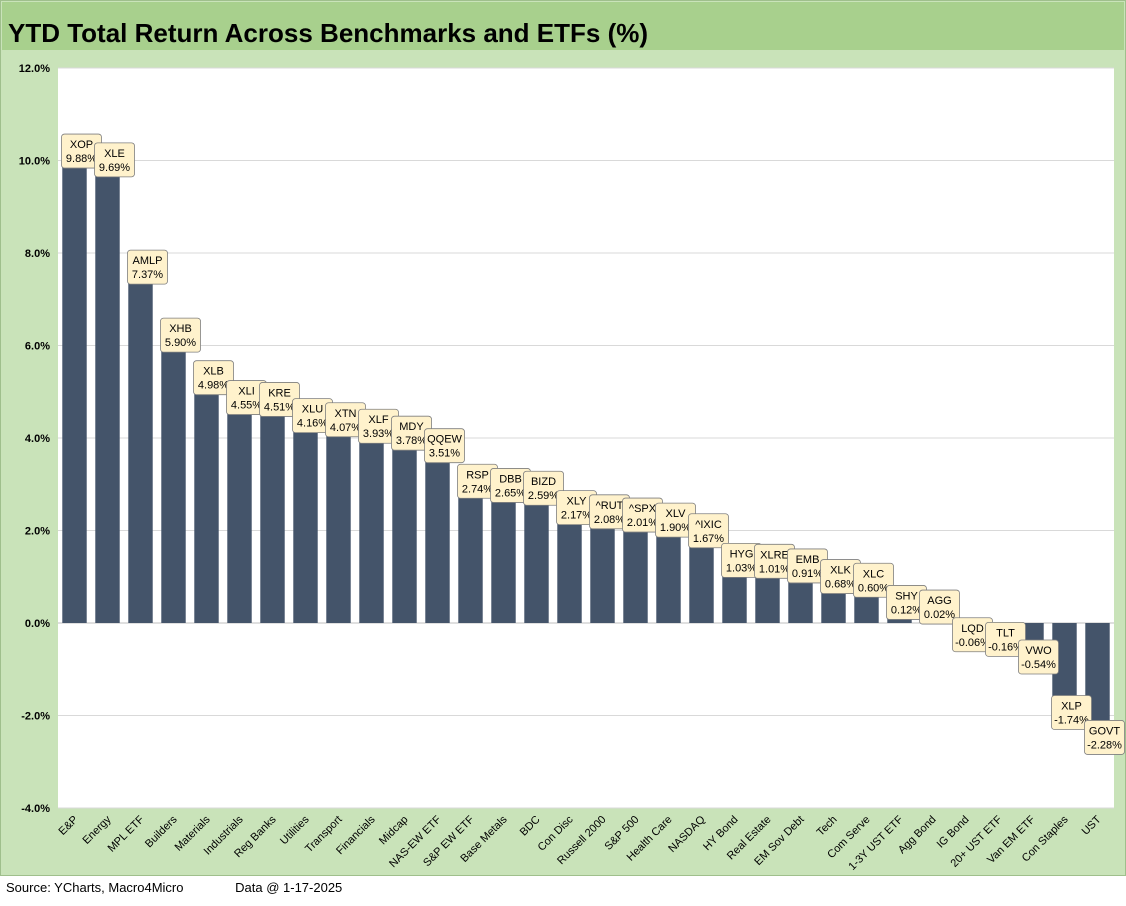 The height and width of the screenshot is (906, 1126). I want to click on bar-ixic, so click(701, 584).